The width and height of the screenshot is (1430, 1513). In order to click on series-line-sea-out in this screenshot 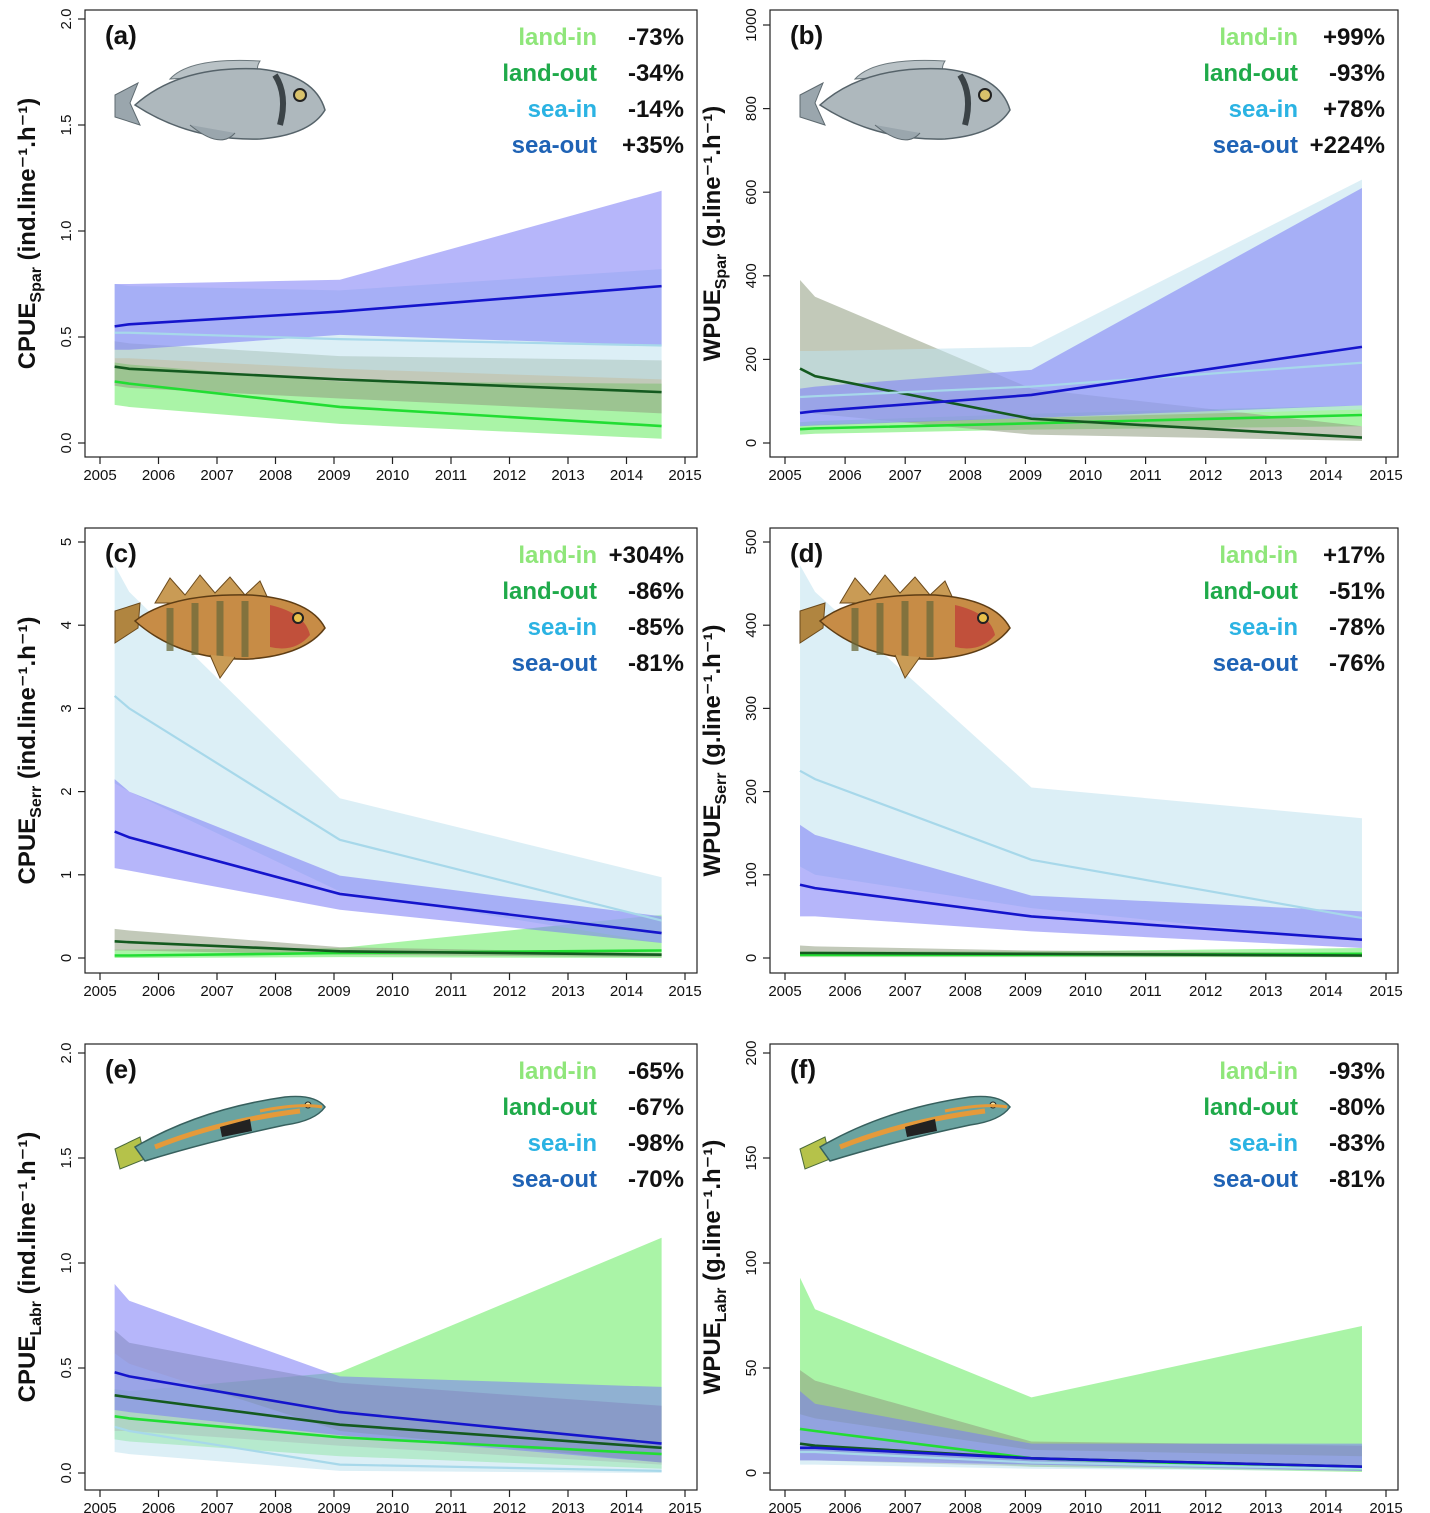, I will do `click(388, 1407)`.